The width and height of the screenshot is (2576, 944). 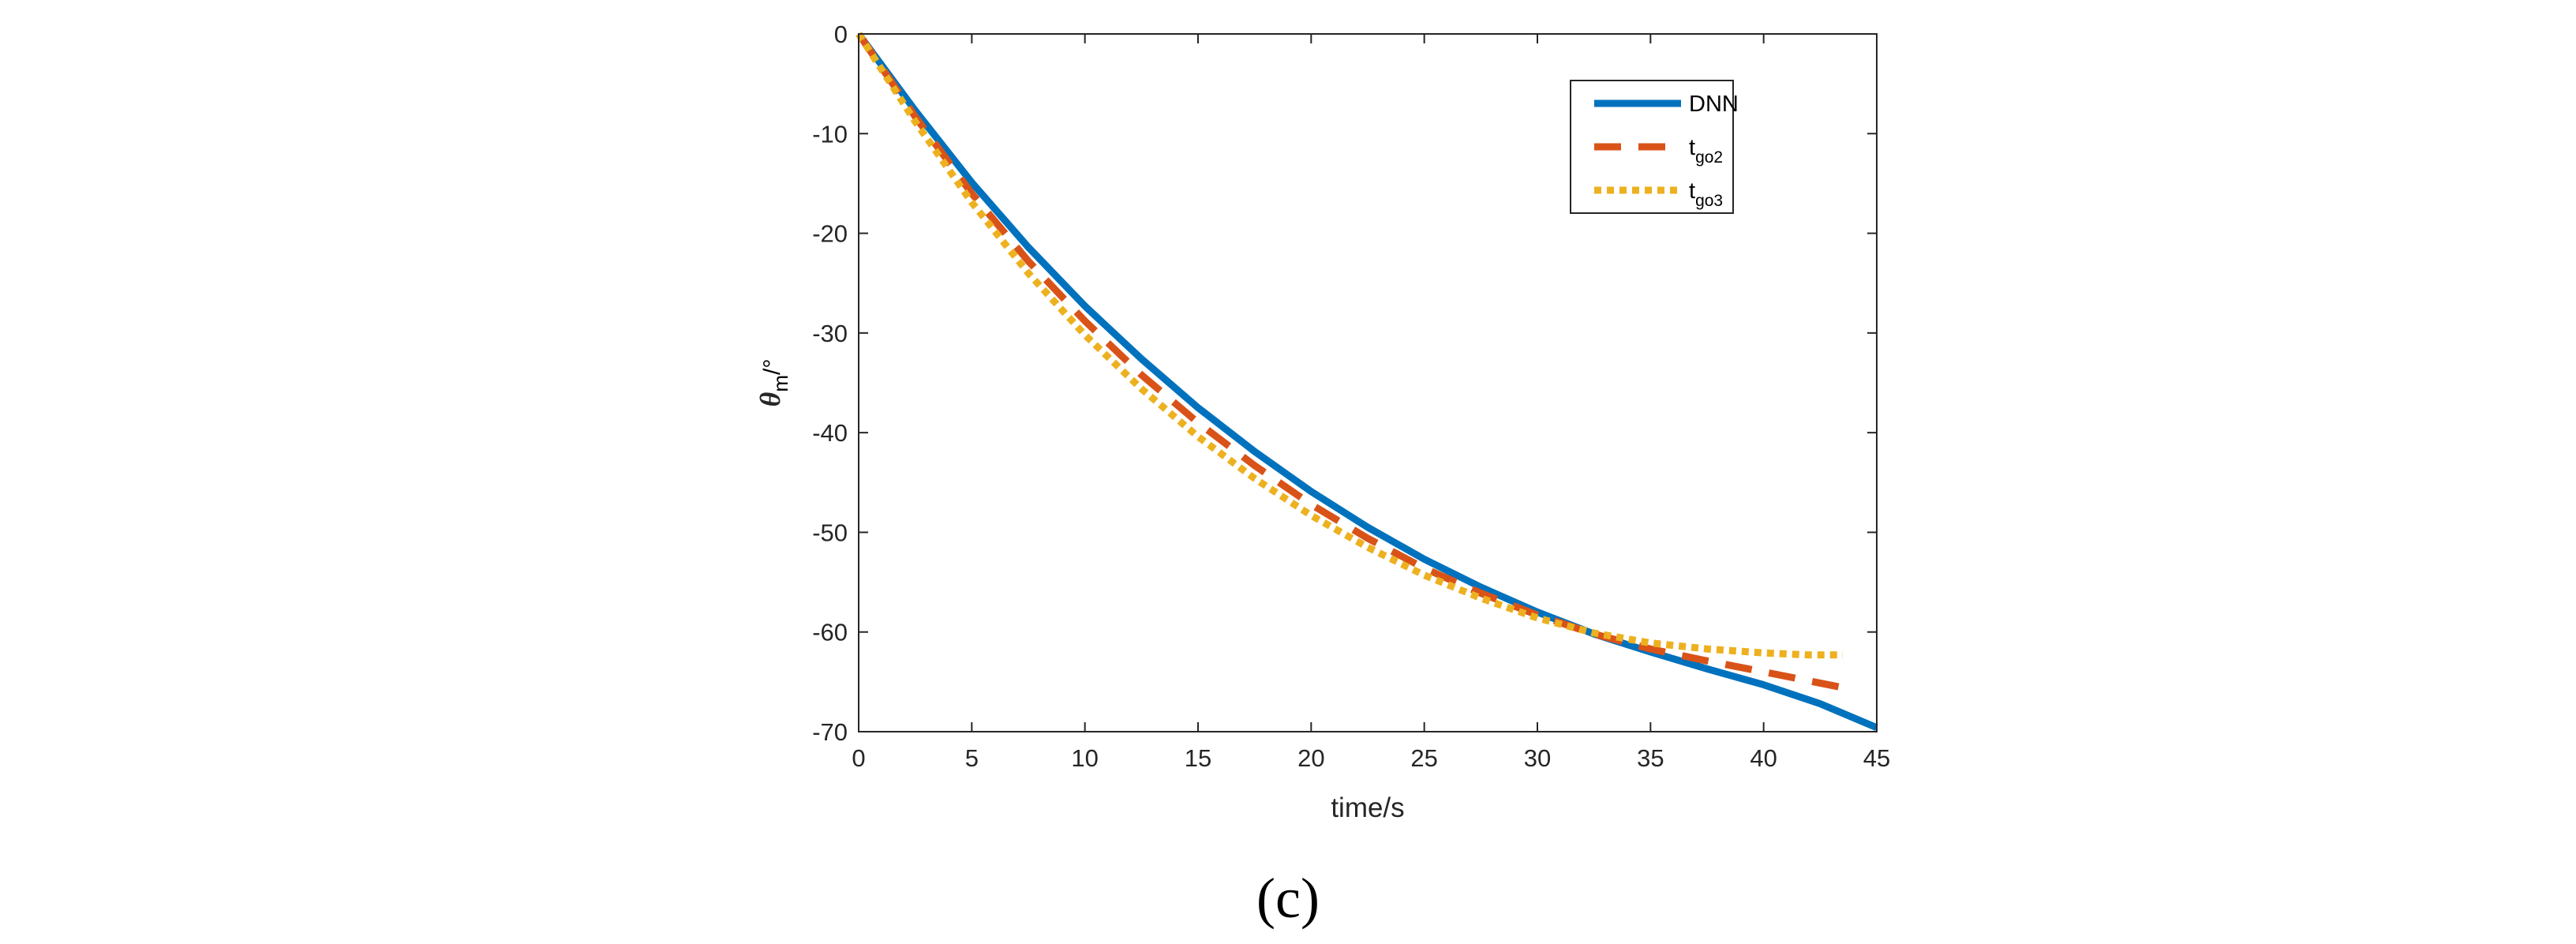 I want to click on x-tick-label: 0, so click(x=858, y=758).